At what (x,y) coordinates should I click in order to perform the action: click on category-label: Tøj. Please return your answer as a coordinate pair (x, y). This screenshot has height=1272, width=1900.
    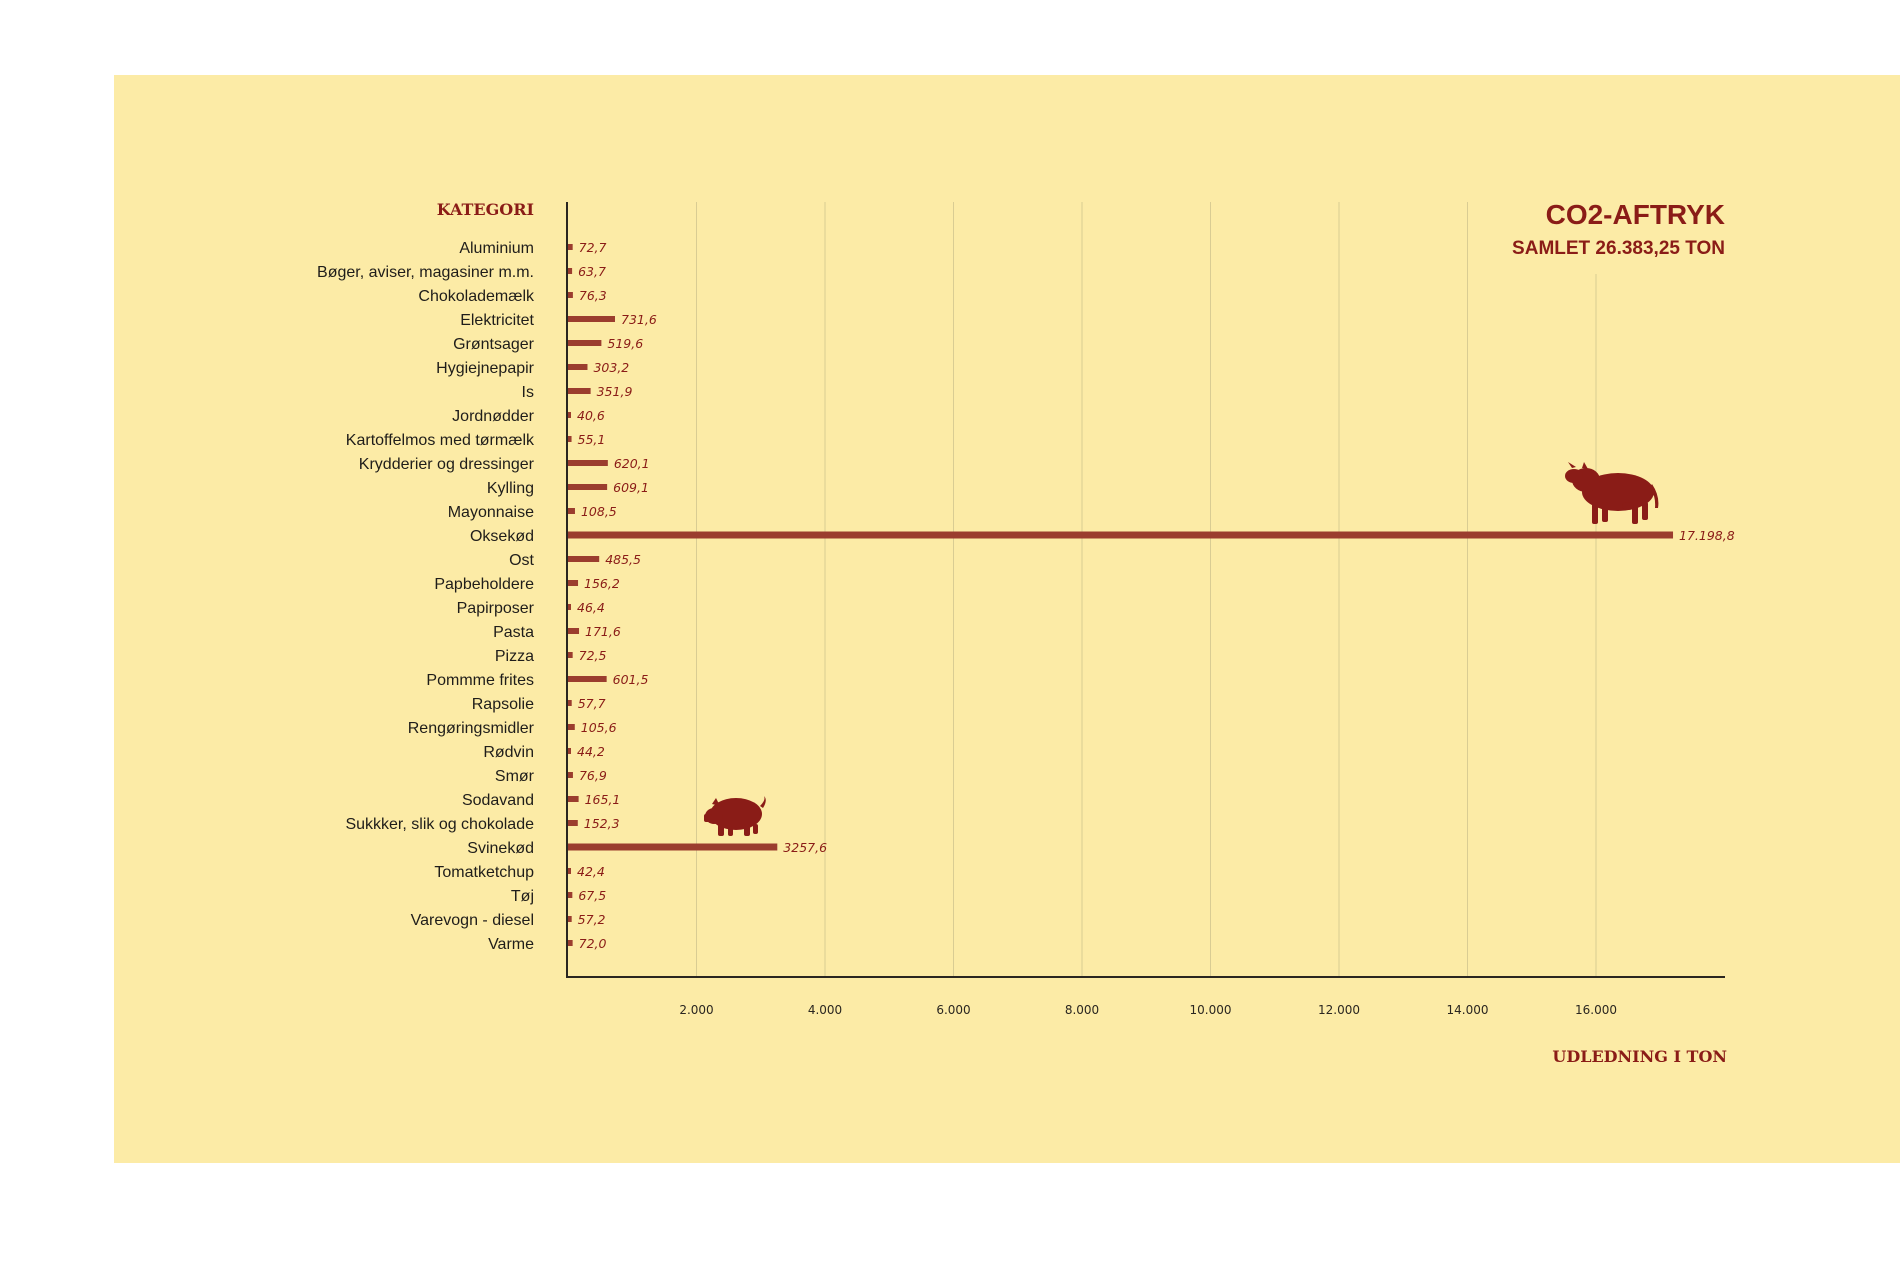
    Looking at the image, I should click on (522, 896).